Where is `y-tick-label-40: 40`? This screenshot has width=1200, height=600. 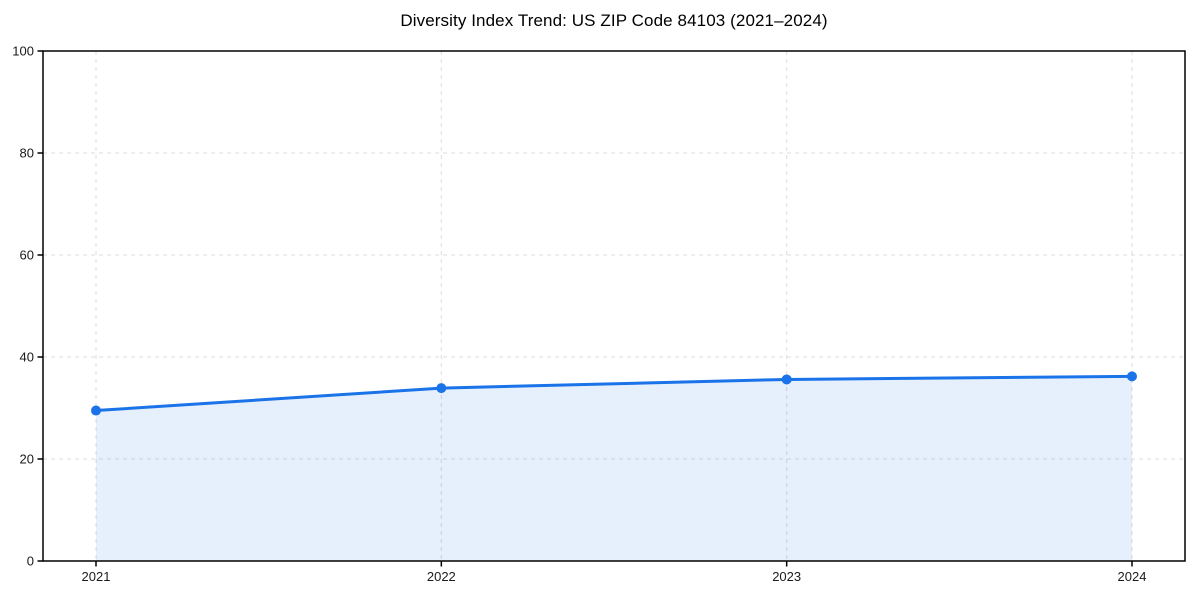 y-tick-label-40: 40 is located at coordinates (27, 357).